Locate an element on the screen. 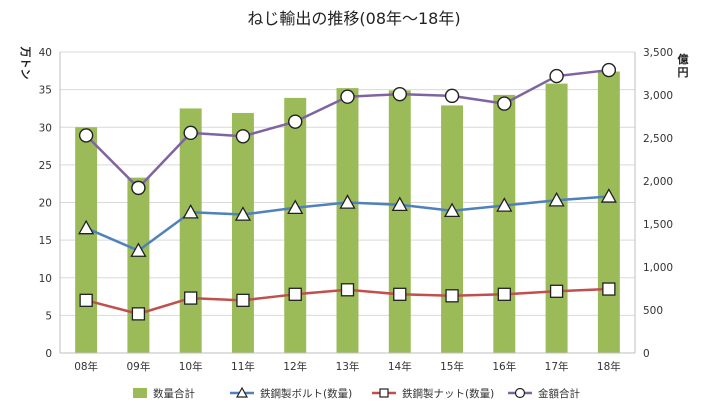  legend: 数量合計 鉄鋼製ボルト(数量) 鉄鋼製ナット(数量) 金額合計 is located at coordinates (356, 393).